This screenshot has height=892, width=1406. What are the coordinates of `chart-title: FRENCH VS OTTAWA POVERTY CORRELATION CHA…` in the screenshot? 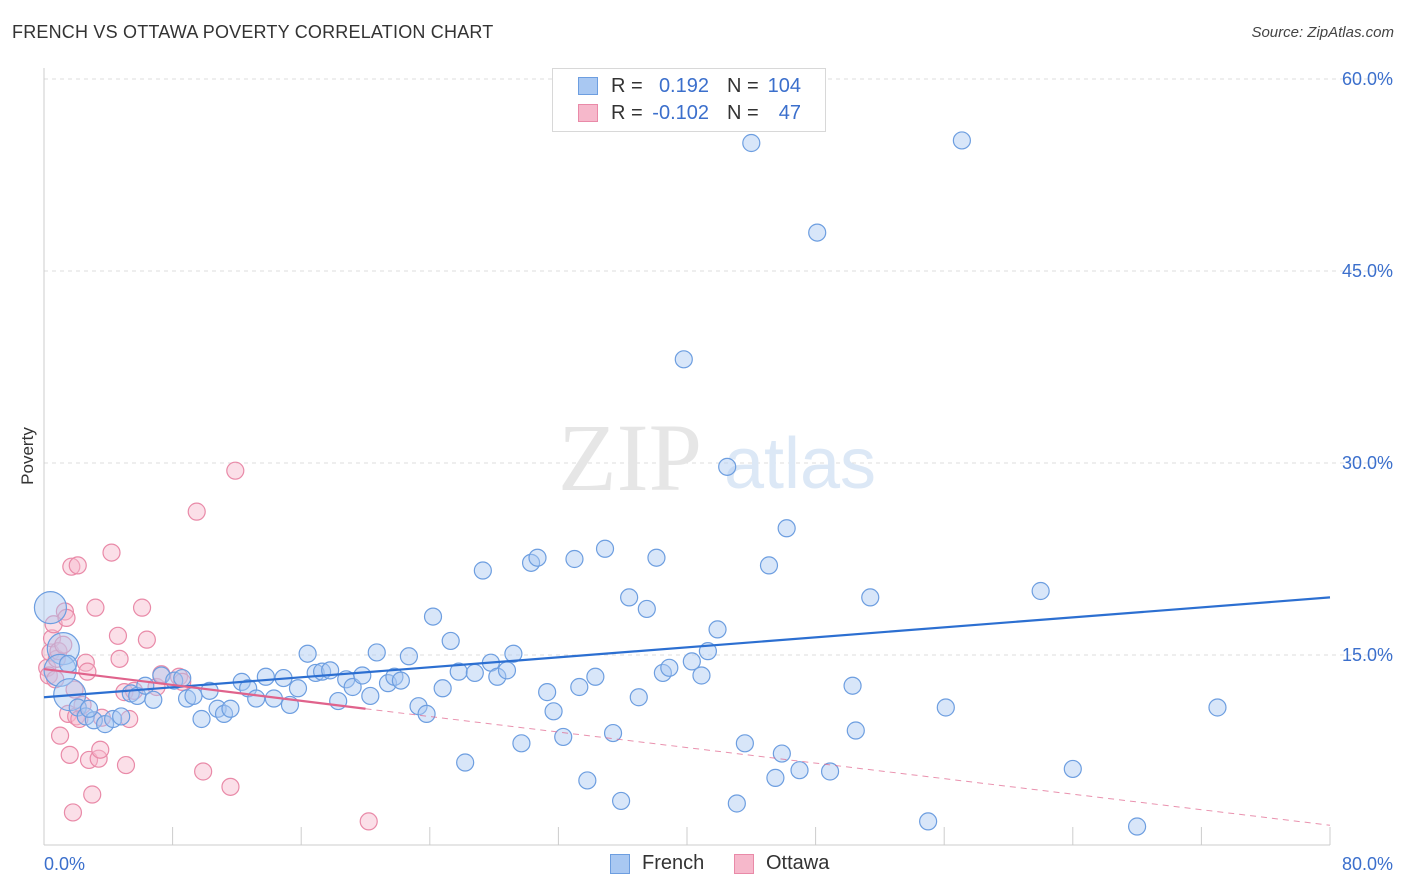 It's located at (253, 32).